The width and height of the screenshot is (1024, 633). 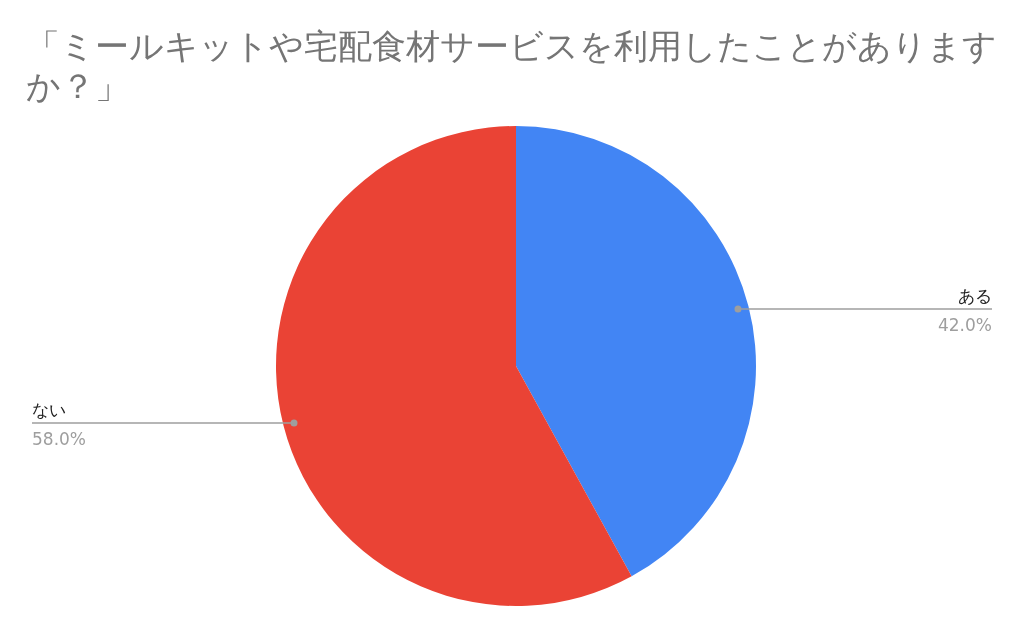 I want to click on data-label: 58.0%, so click(x=59, y=439).